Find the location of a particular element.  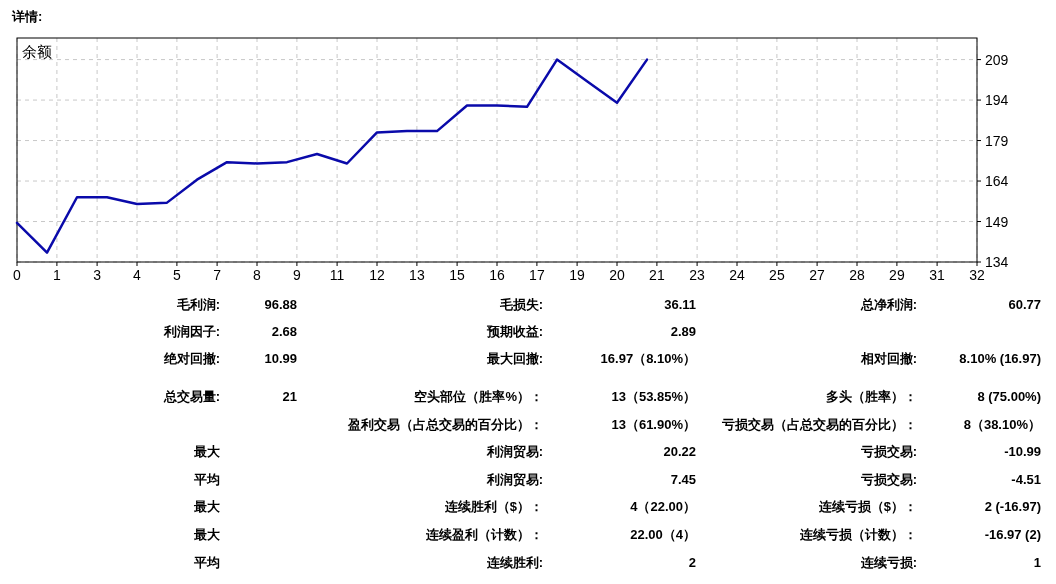

x-tick-label: 7 is located at coordinates (217, 275).